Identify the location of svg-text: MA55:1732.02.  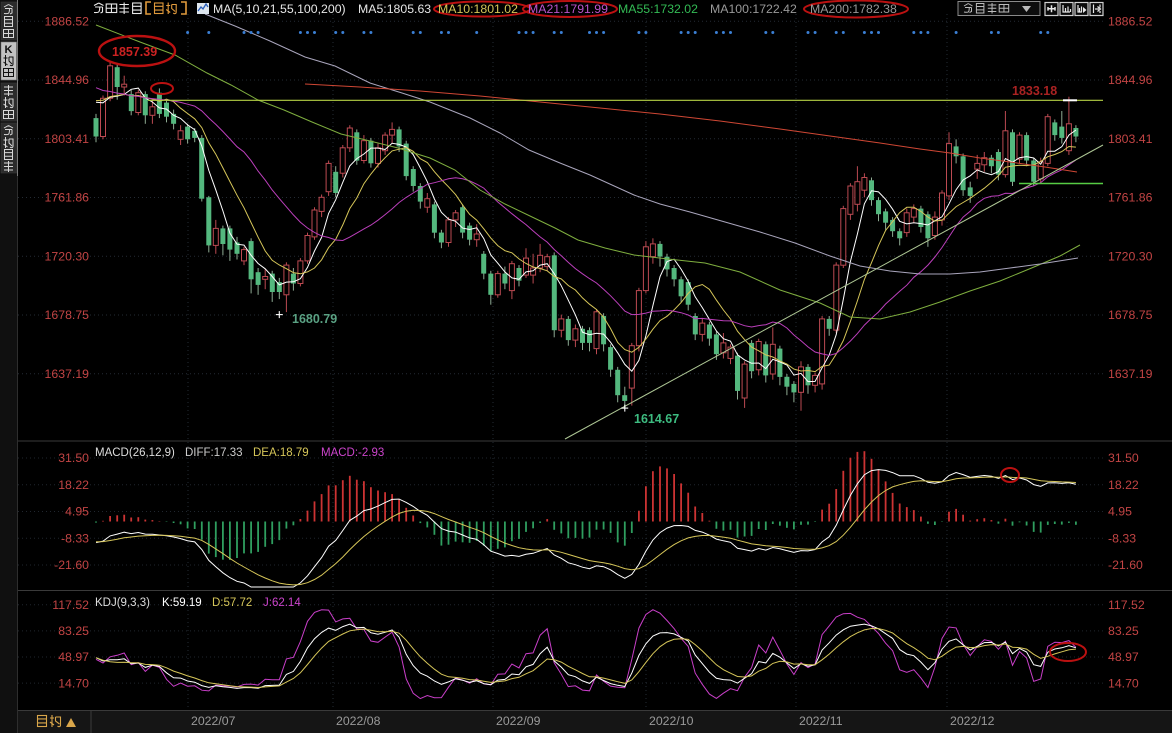
(658, 9).